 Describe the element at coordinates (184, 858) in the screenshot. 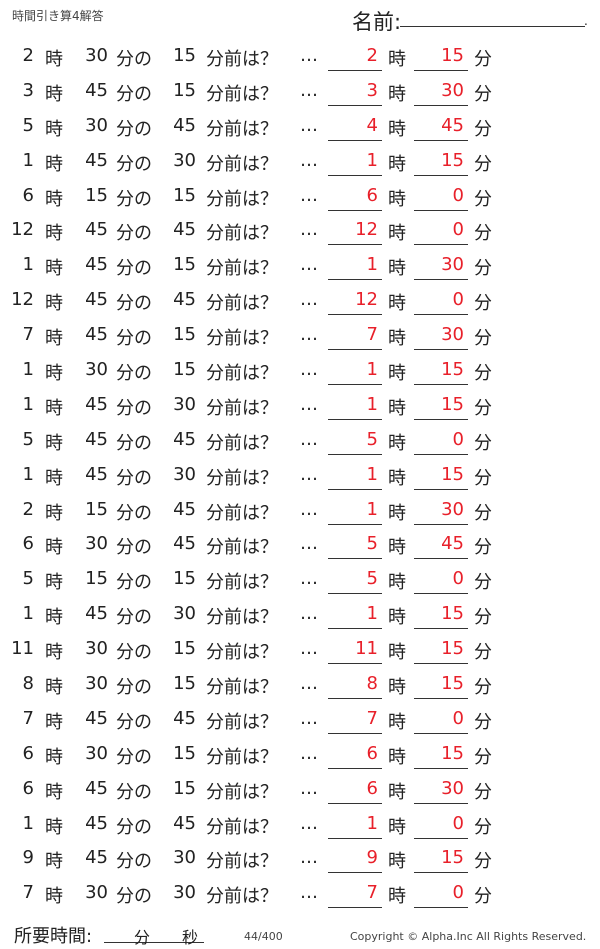

I see `subtract-value: 30` at that location.